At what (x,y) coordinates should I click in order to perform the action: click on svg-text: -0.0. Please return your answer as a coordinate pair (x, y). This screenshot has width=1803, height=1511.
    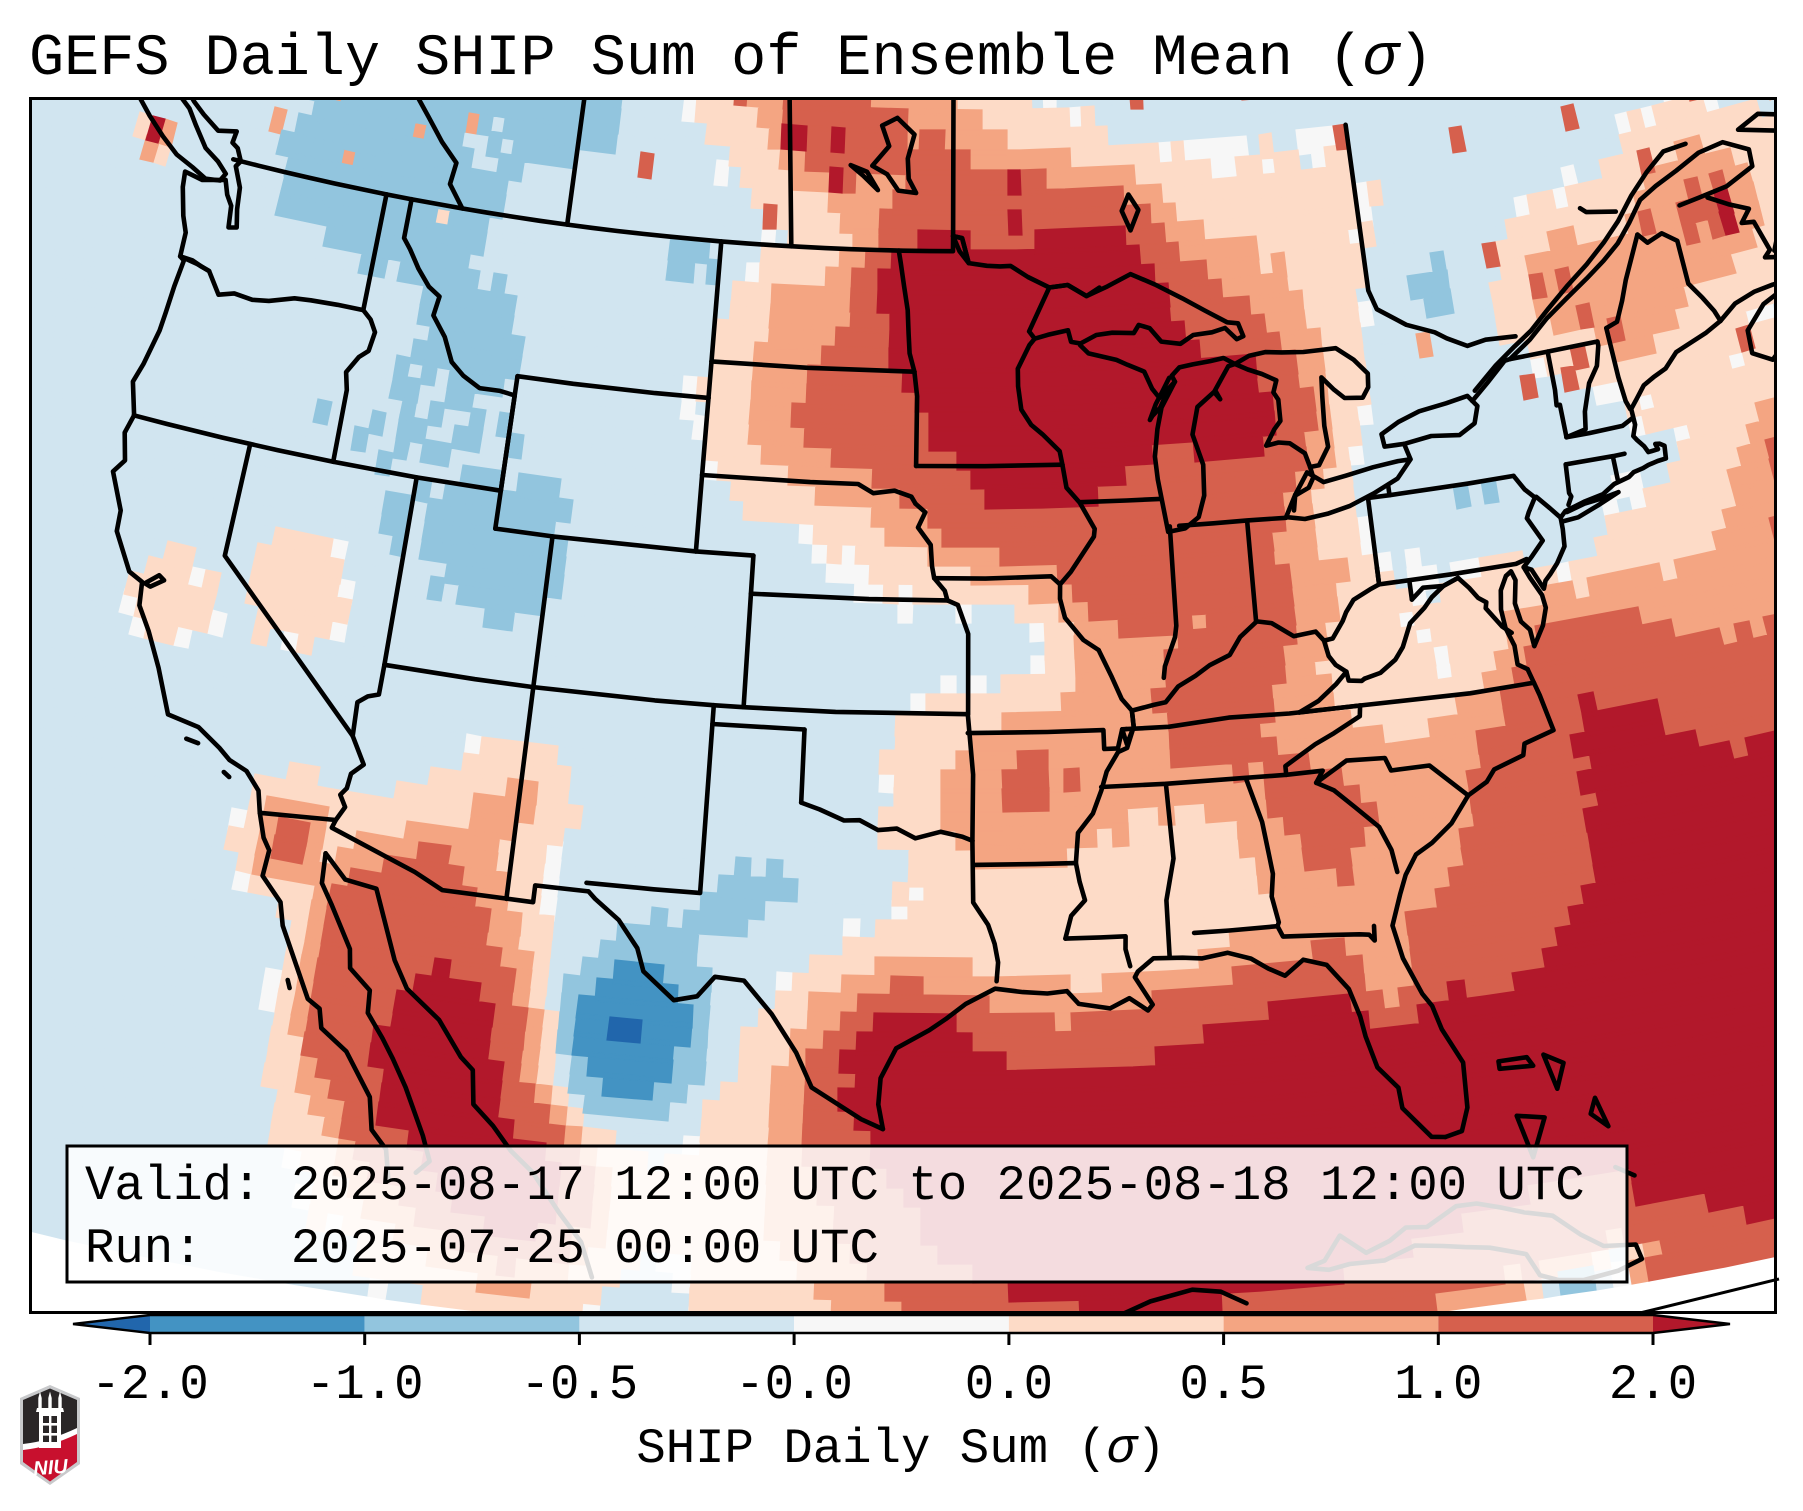
    Looking at the image, I should click on (794, 1385).